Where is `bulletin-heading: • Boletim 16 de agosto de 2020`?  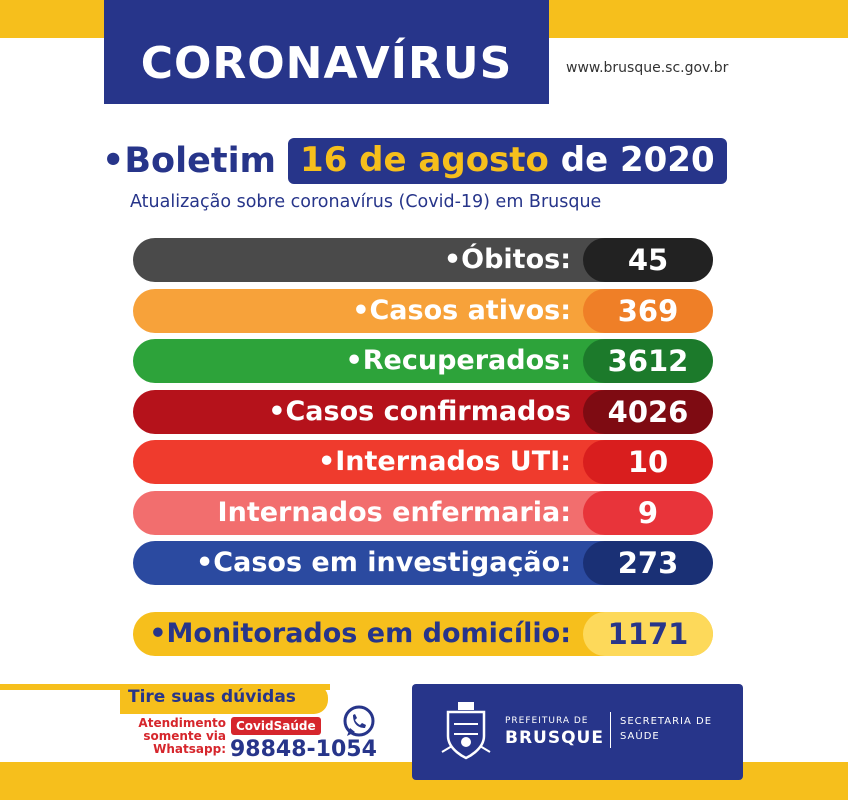 bulletin-heading: • Boletim 16 de agosto de 2020 is located at coordinates (414, 161).